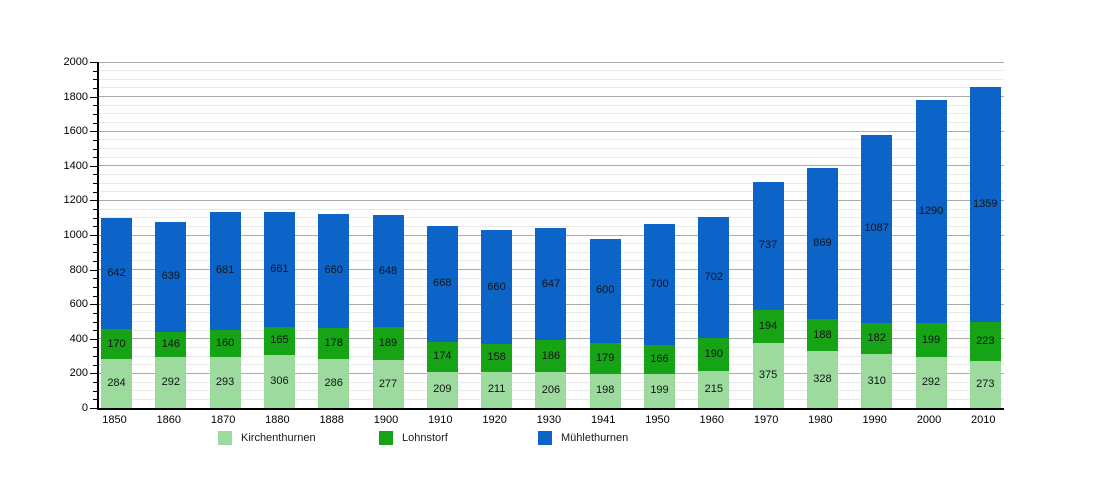  Describe the element at coordinates (442, 389) in the screenshot. I see `bar-segment: 209` at that location.